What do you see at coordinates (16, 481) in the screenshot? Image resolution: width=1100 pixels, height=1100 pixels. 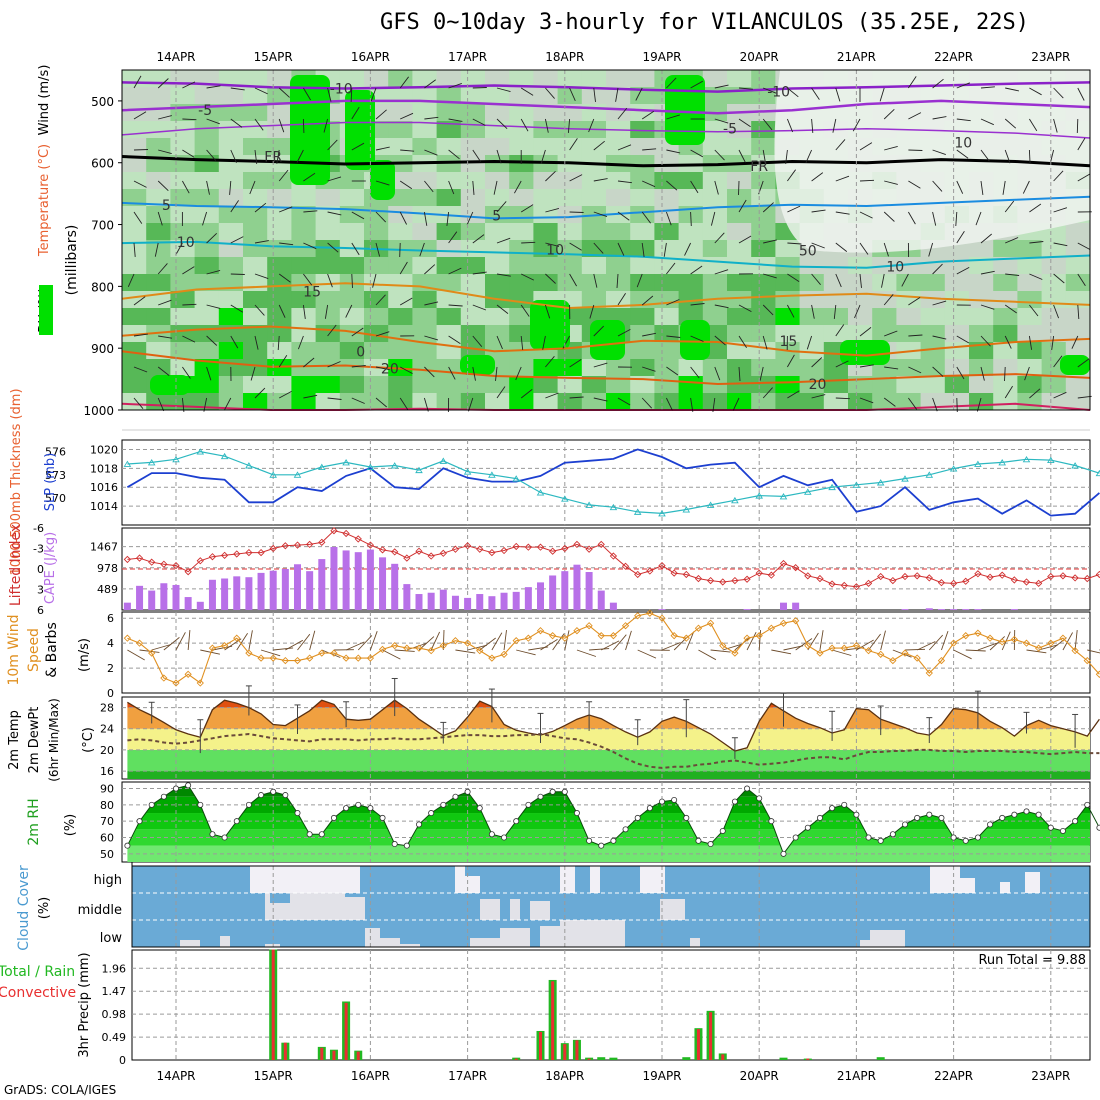 I see `label-thickness: 1000-500mb Thickness (dm)` at bounding box center [16, 481].